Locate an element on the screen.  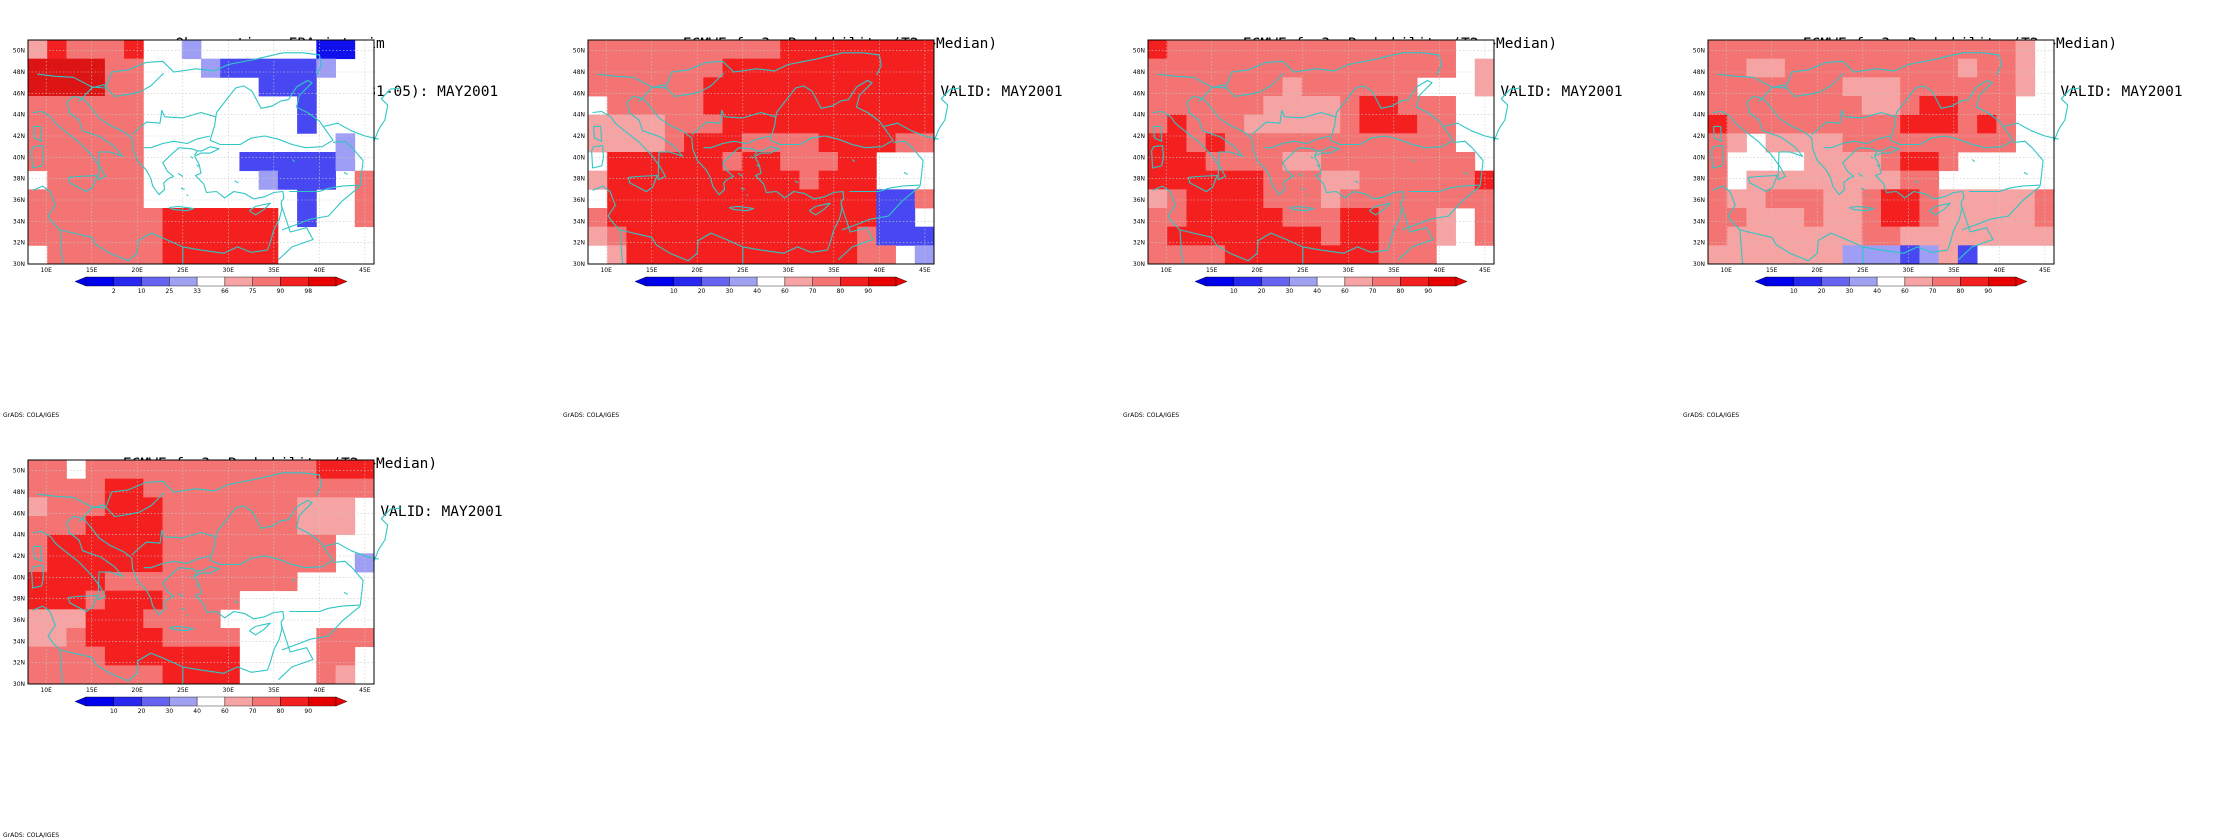
lat-tick-label: 48N is located at coordinates (1139, 72).